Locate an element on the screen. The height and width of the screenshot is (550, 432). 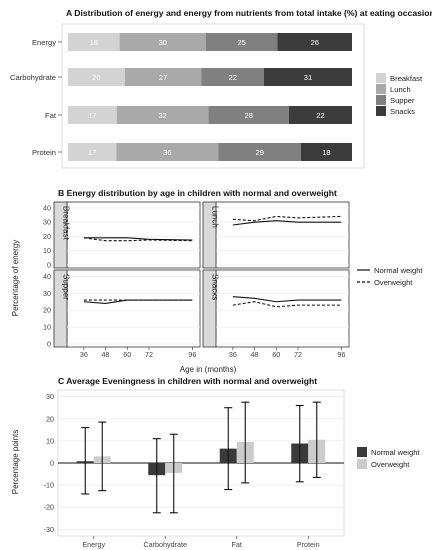
bar-energy-snacks is located at coordinates (314, 42).